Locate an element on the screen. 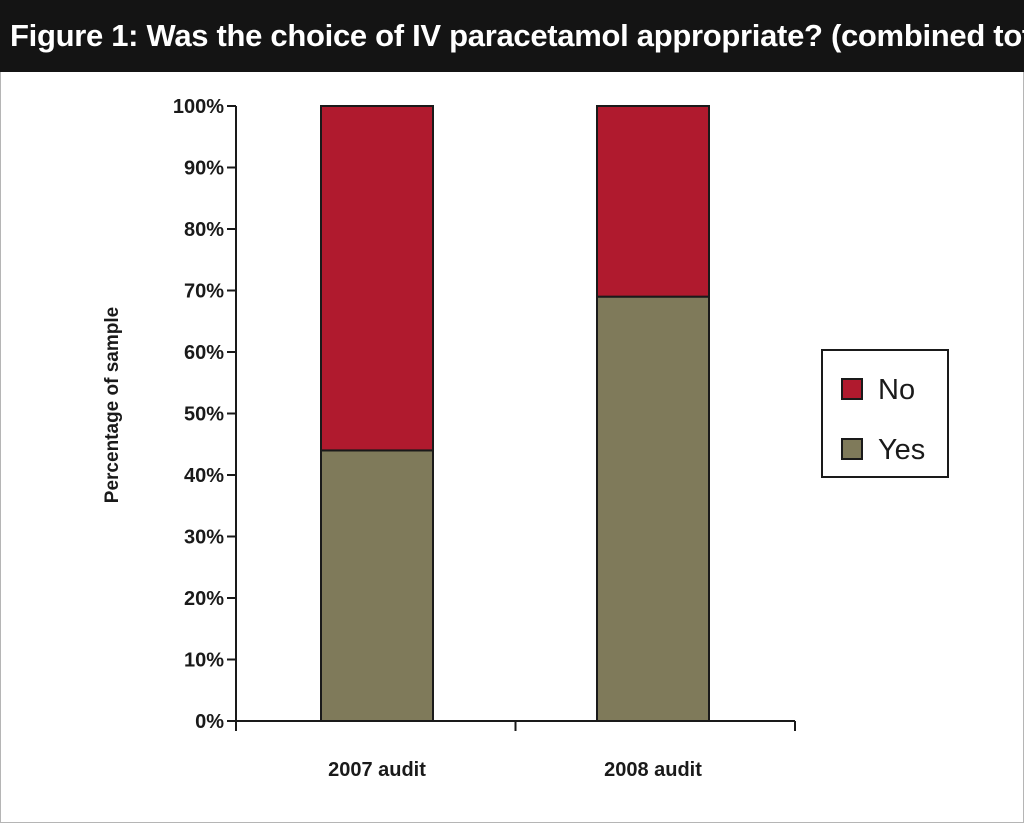 The height and width of the screenshot is (823, 1024). legend-label-yes: Yes is located at coordinates (901, 450).